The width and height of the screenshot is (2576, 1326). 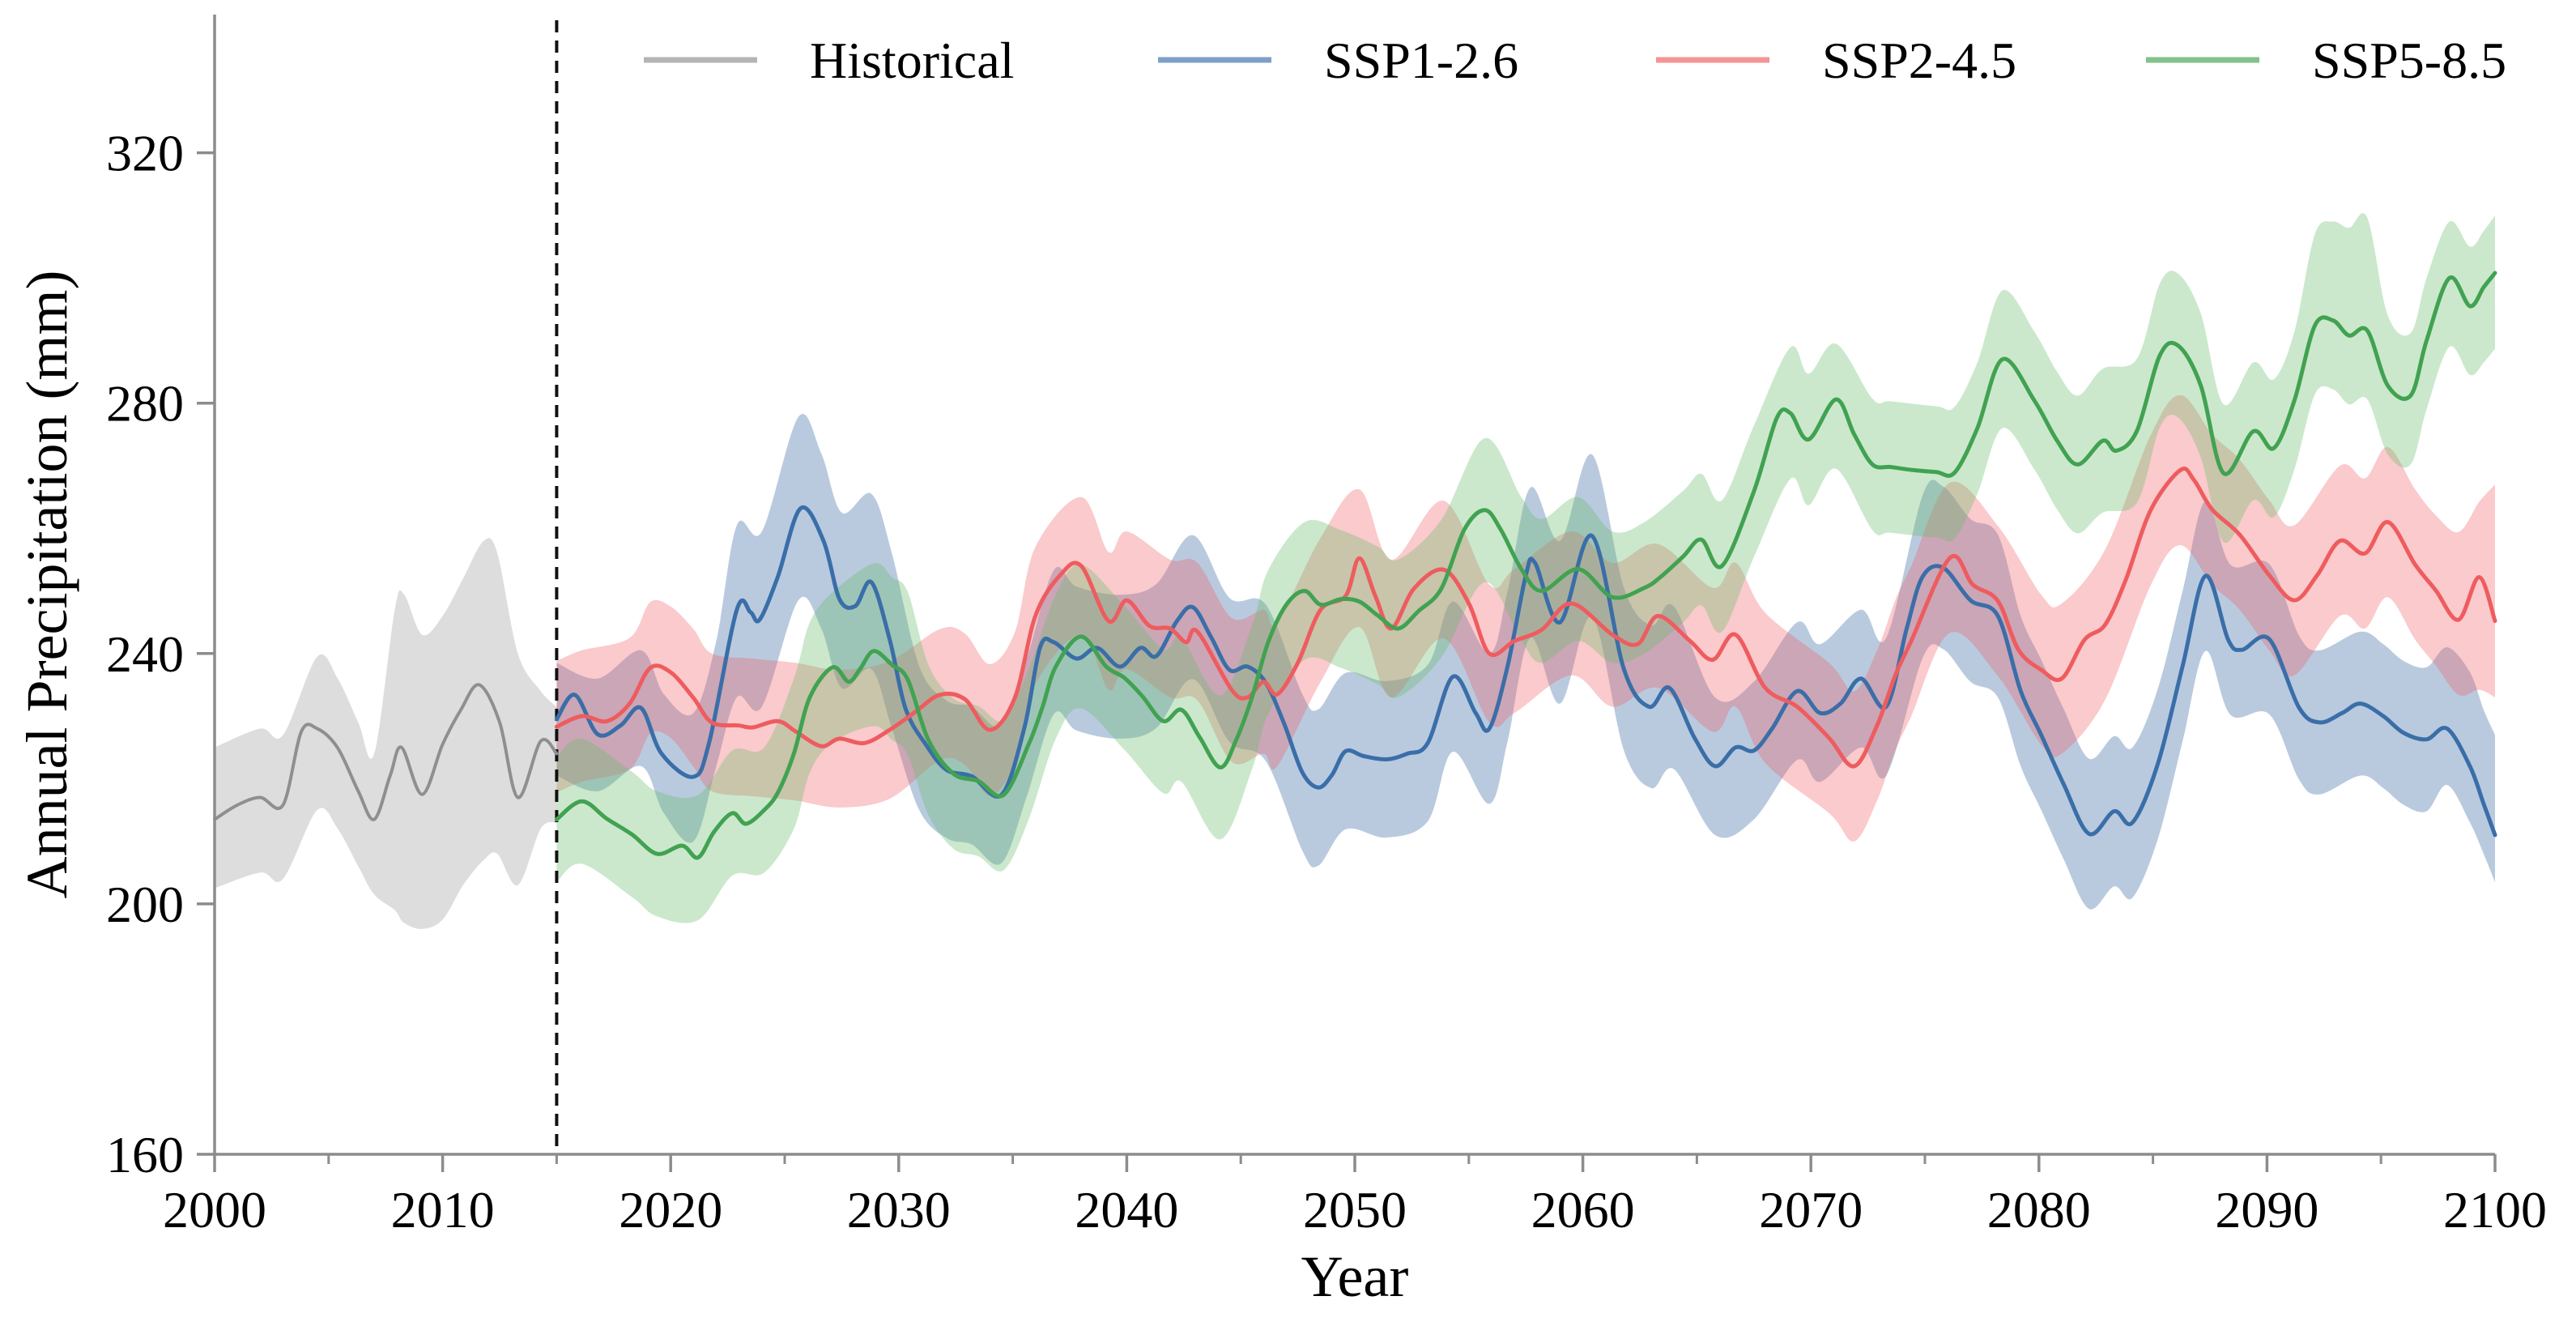 I want to click on y-tick-label: 320, so click(x=145, y=153).